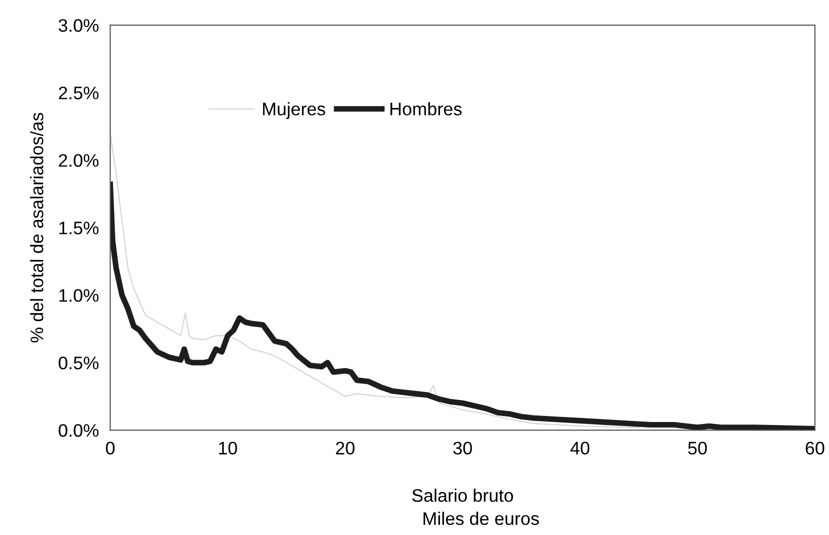 The height and width of the screenshot is (535, 829). Describe the element at coordinates (78, 430) in the screenshot. I see `y-tick-label: 0.0%` at that location.